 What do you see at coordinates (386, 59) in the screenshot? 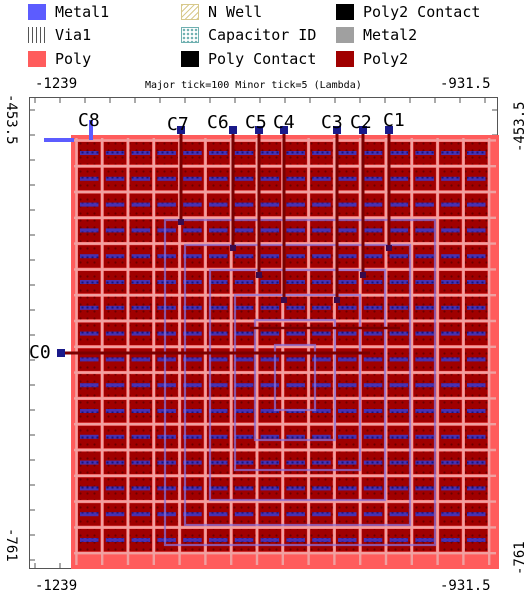
I see `legend-label: Poly2` at bounding box center [386, 59].